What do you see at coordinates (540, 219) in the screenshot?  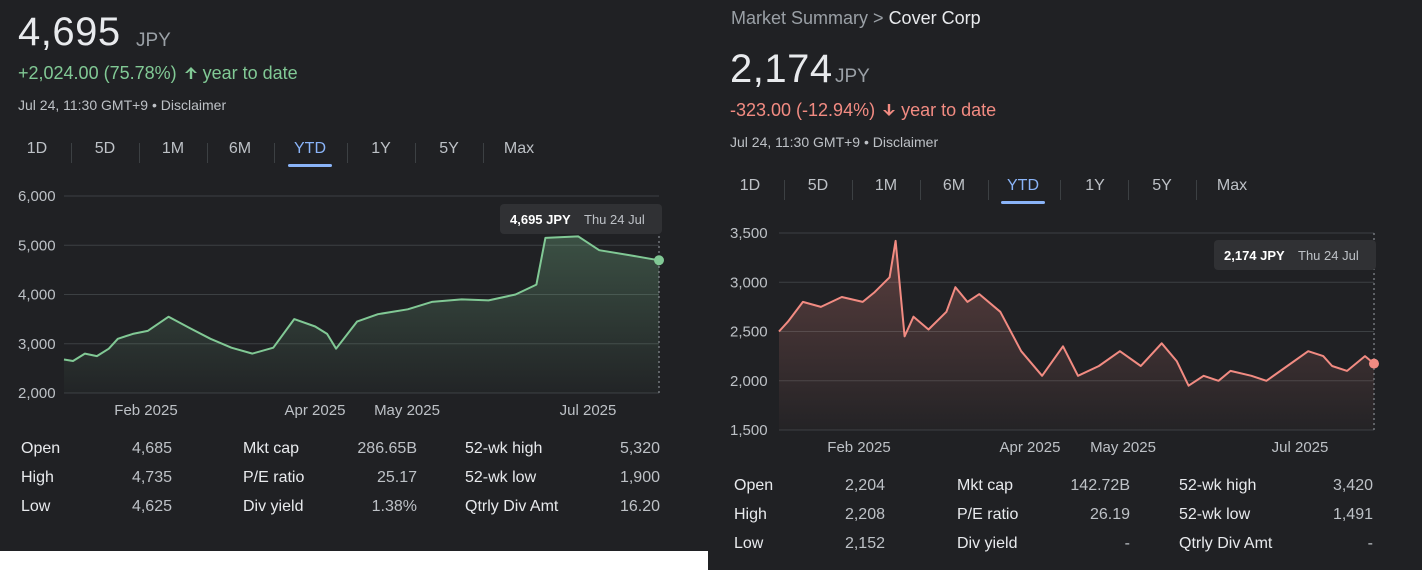 I see `tooltip-value: 4,695 JPY` at bounding box center [540, 219].